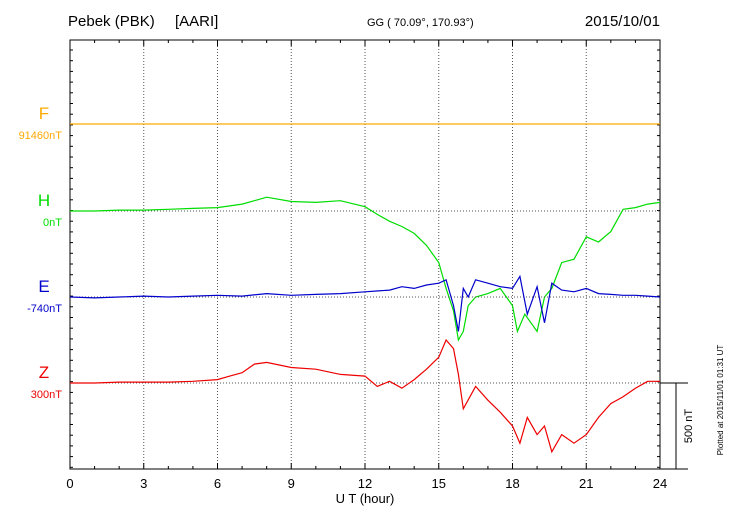 This screenshot has width=730, height=525. I want to click on series-name-z: Z, so click(44, 372).